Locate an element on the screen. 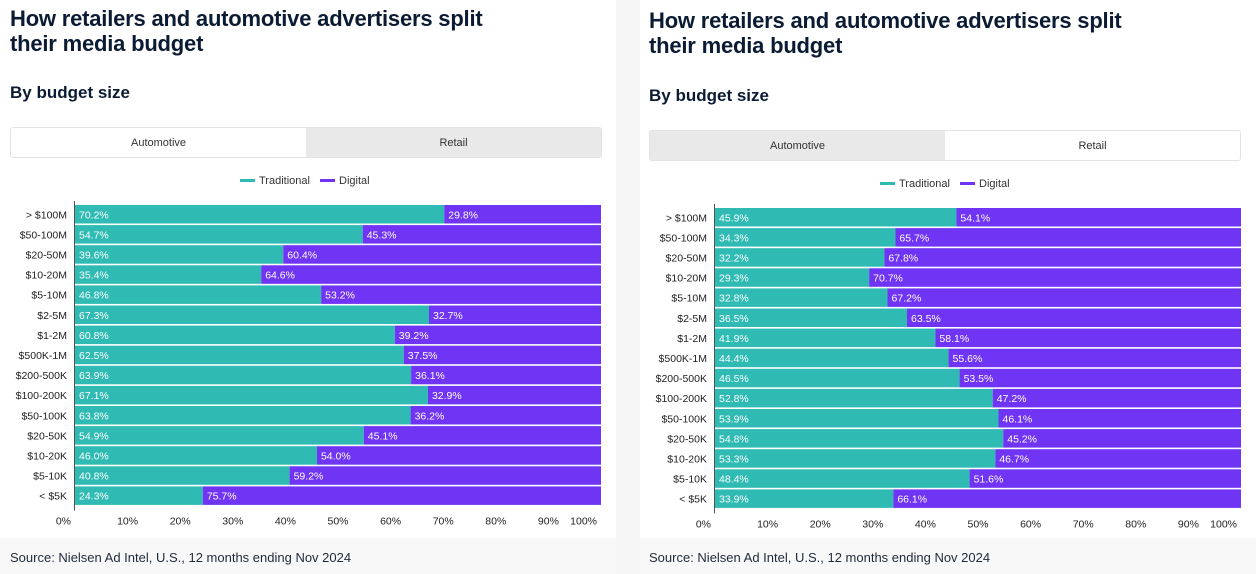 The image size is (1256, 574). data-label-digital: 65.7% is located at coordinates (914, 238).